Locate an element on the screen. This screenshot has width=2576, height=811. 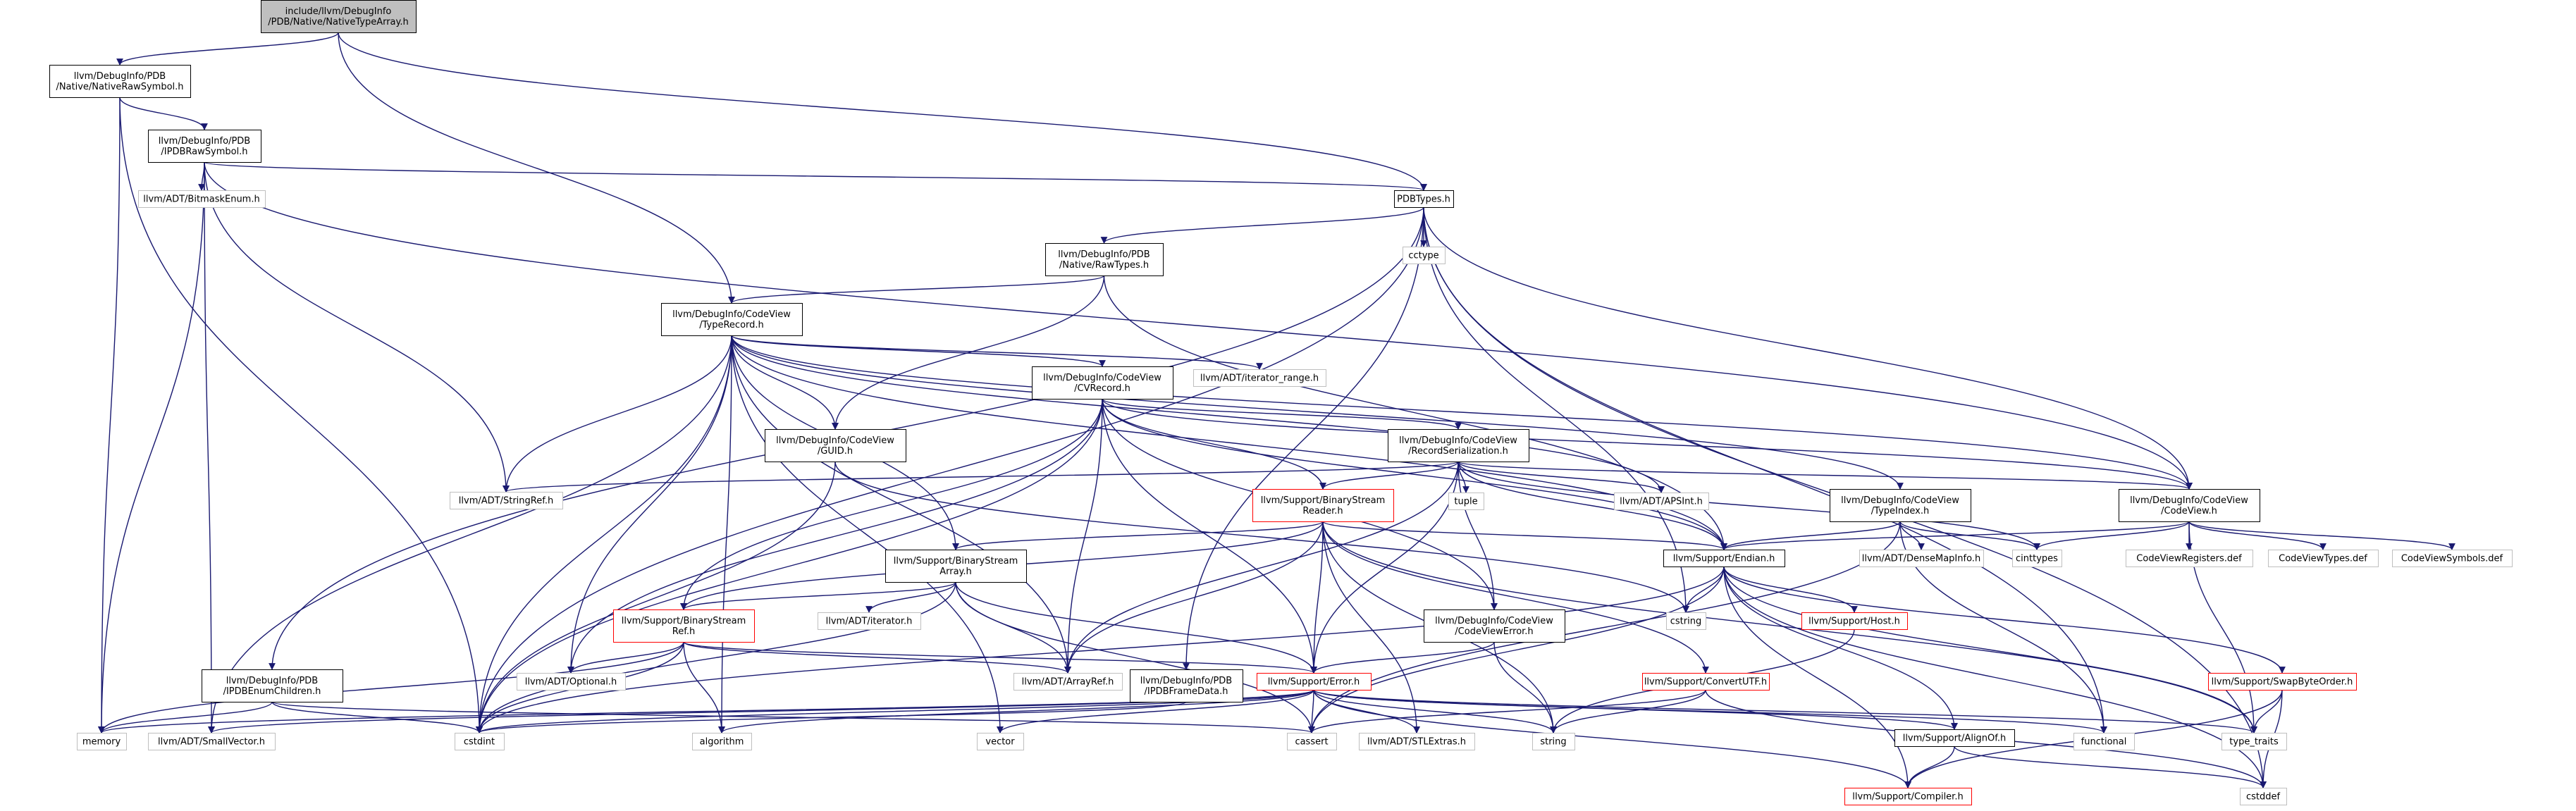
edge-ipdbrawsymbol-to-memory is located at coordinates (151, 447).